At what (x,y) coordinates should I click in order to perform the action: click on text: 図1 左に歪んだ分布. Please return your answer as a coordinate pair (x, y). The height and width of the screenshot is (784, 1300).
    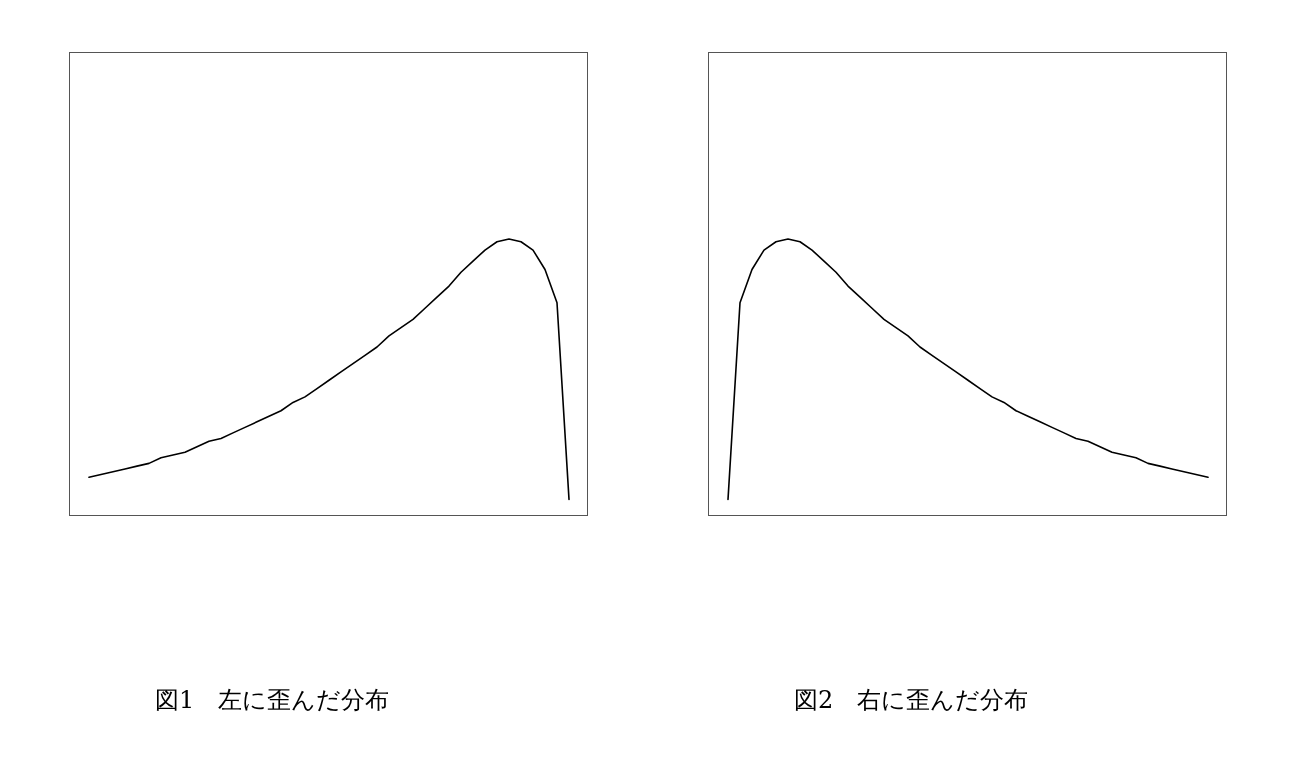
    Looking at the image, I should click on (272, 700).